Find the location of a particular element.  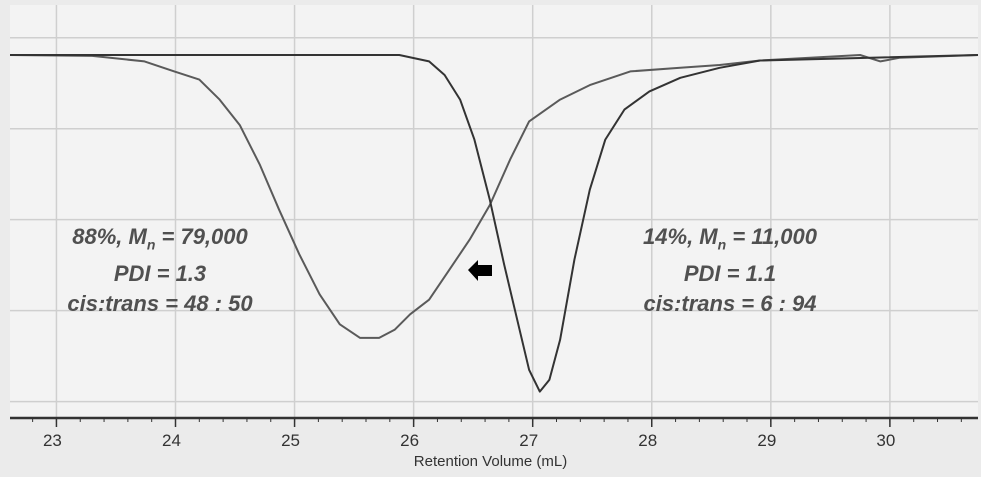

x-tick-label: 30 is located at coordinates (885, 440).